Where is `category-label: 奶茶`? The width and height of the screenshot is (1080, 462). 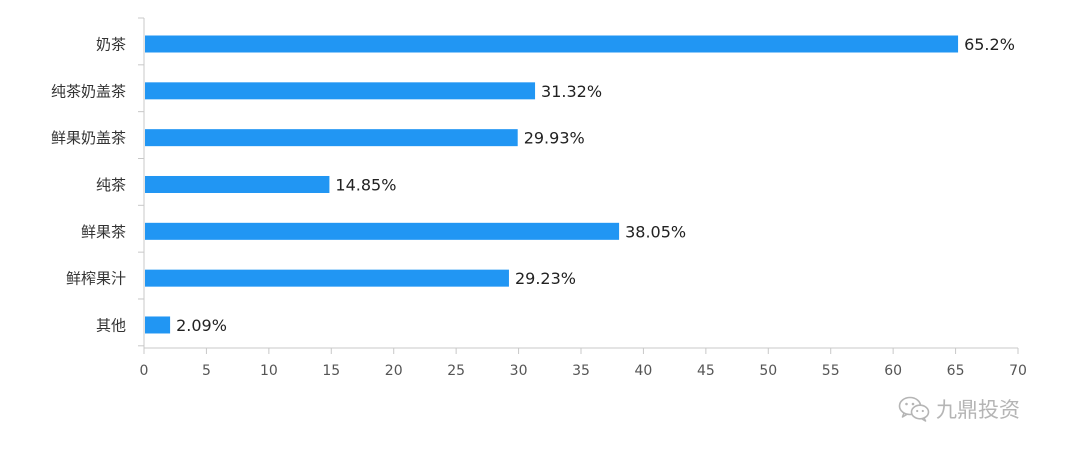
category-label: 奶茶 is located at coordinates (111, 45).